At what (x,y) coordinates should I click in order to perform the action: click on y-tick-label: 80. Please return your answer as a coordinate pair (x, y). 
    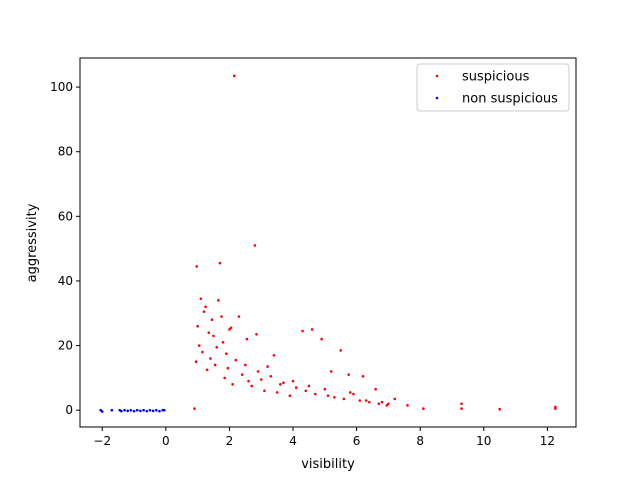
    Looking at the image, I should click on (65, 152).